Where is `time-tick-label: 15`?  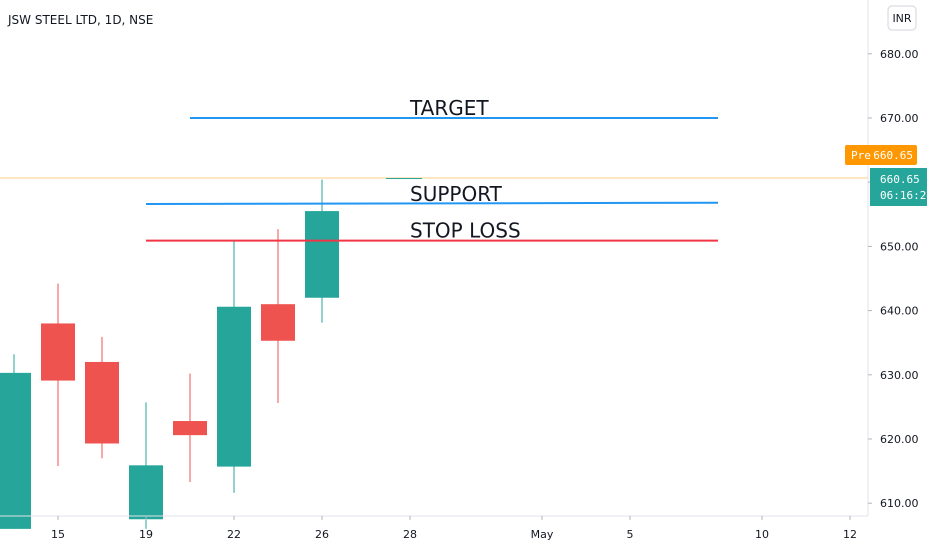
time-tick-label: 15 is located at coordinates (58, 534).